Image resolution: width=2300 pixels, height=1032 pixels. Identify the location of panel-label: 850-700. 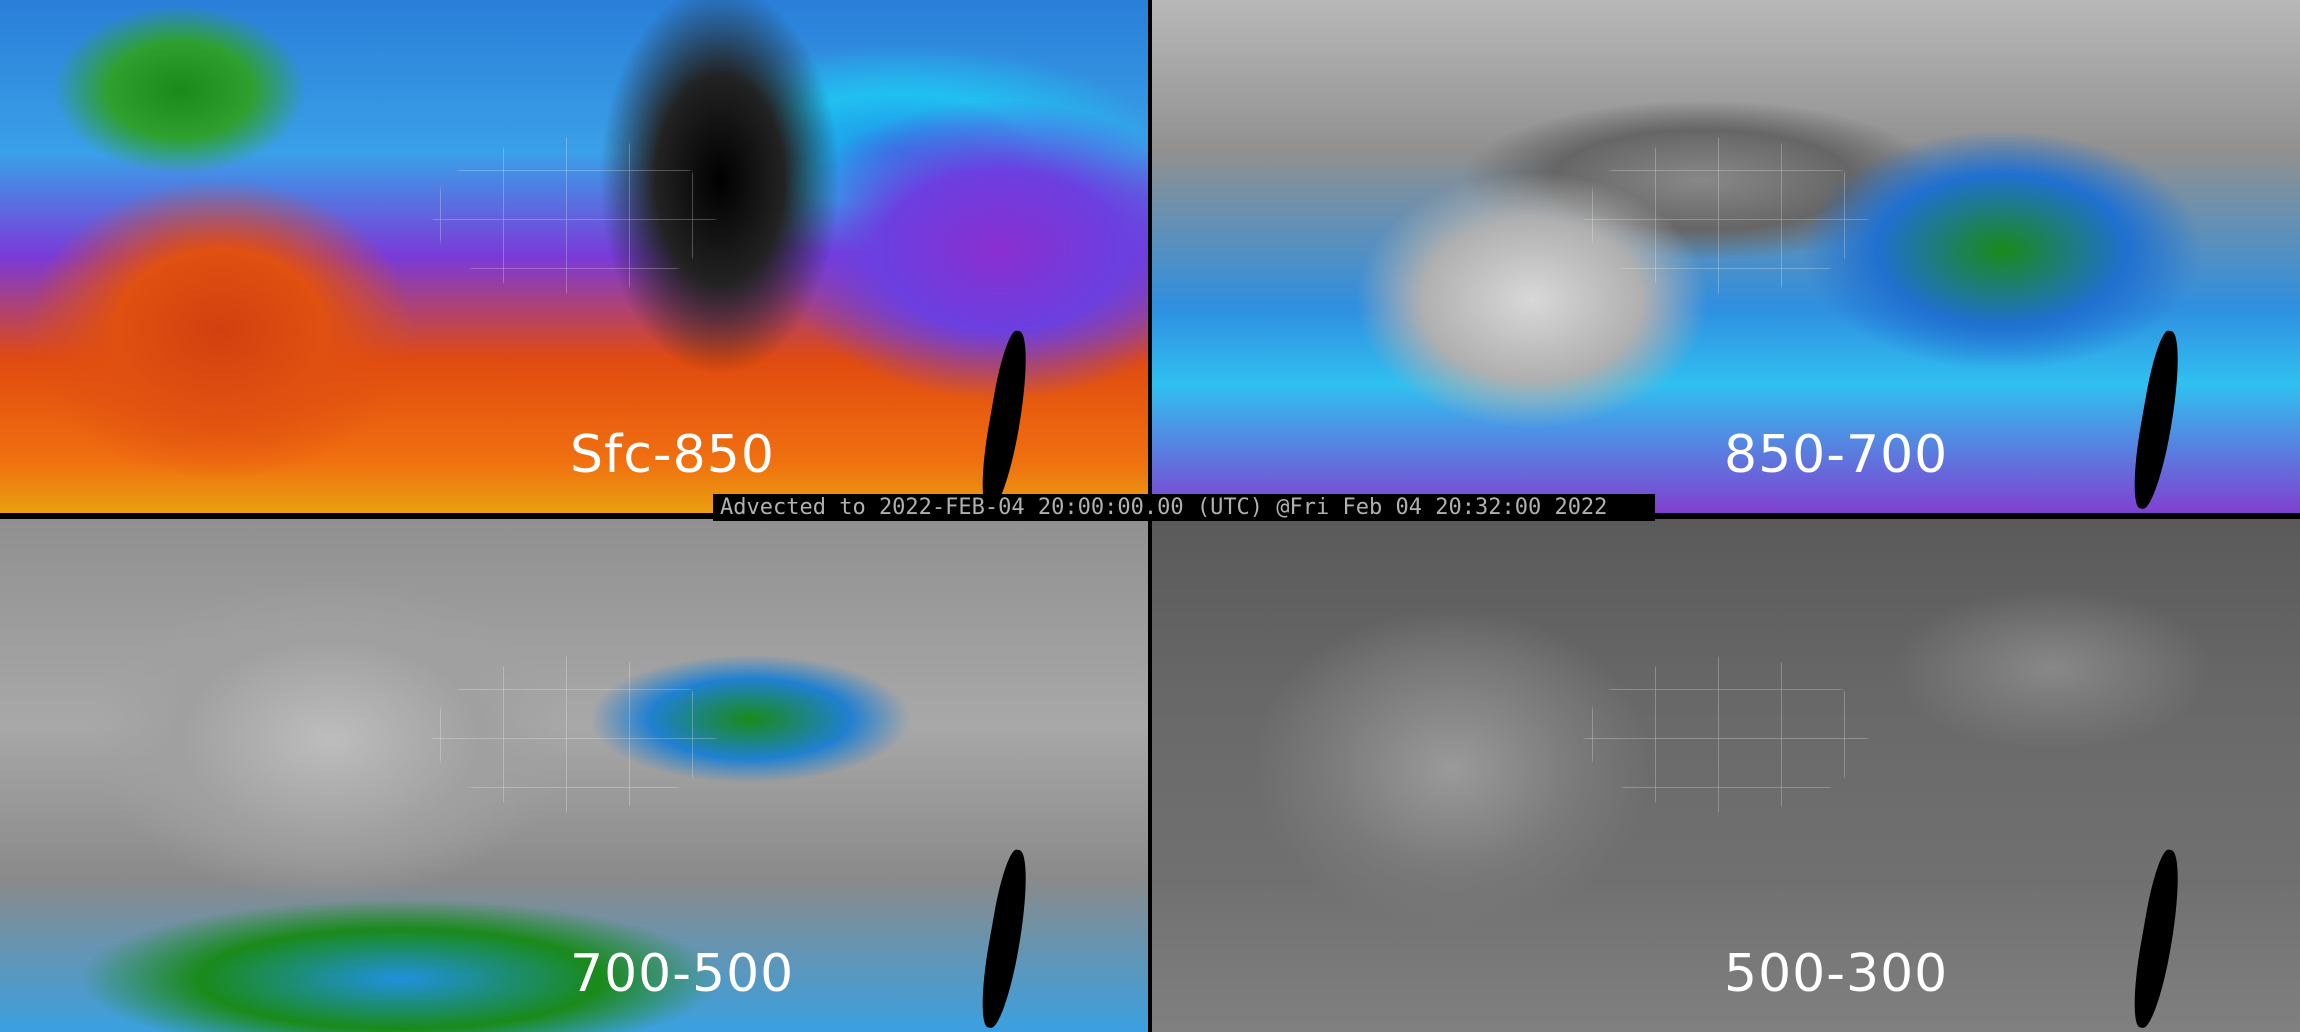
(1836, 455).